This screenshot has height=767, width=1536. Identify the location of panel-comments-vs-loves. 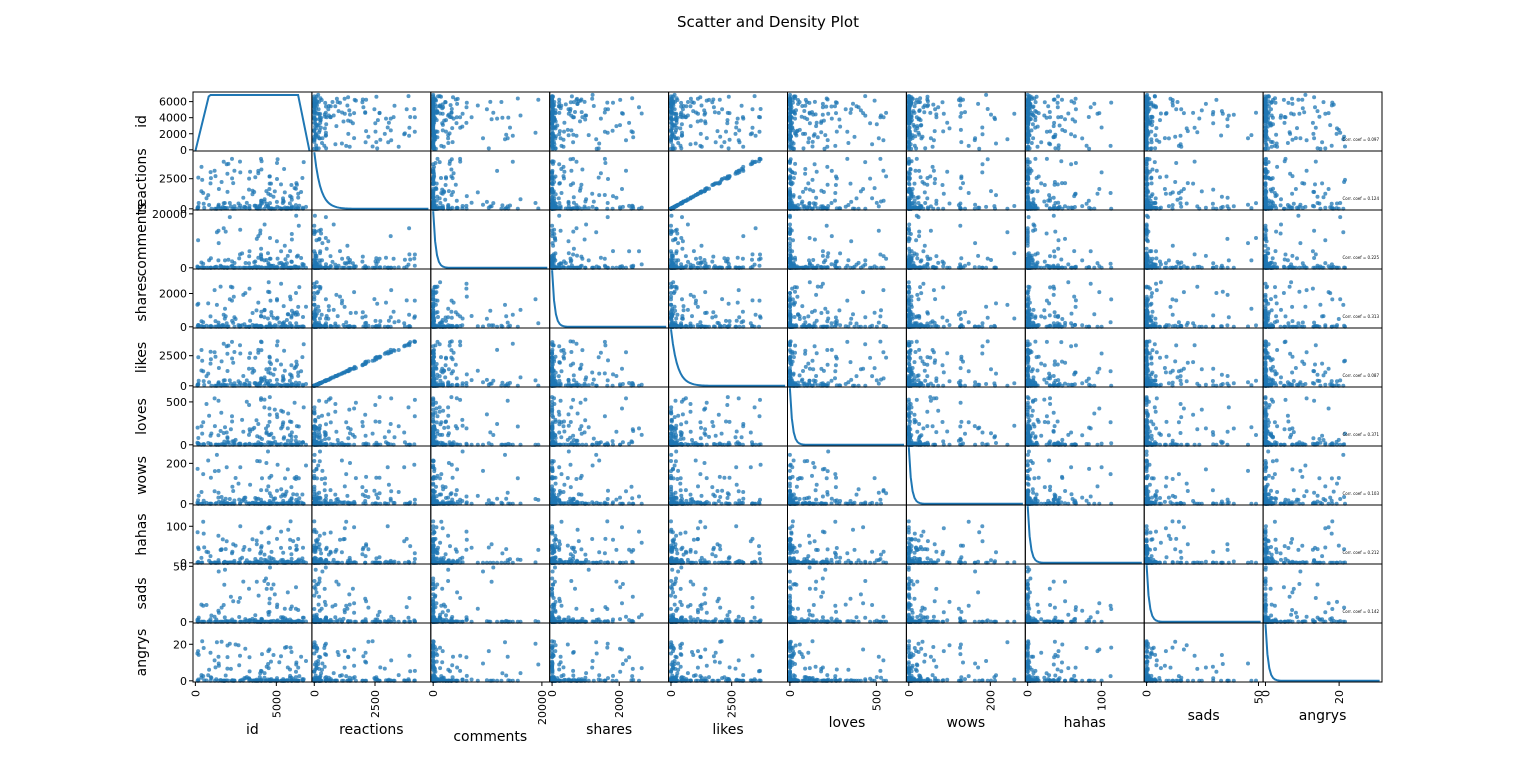
(847, 239).